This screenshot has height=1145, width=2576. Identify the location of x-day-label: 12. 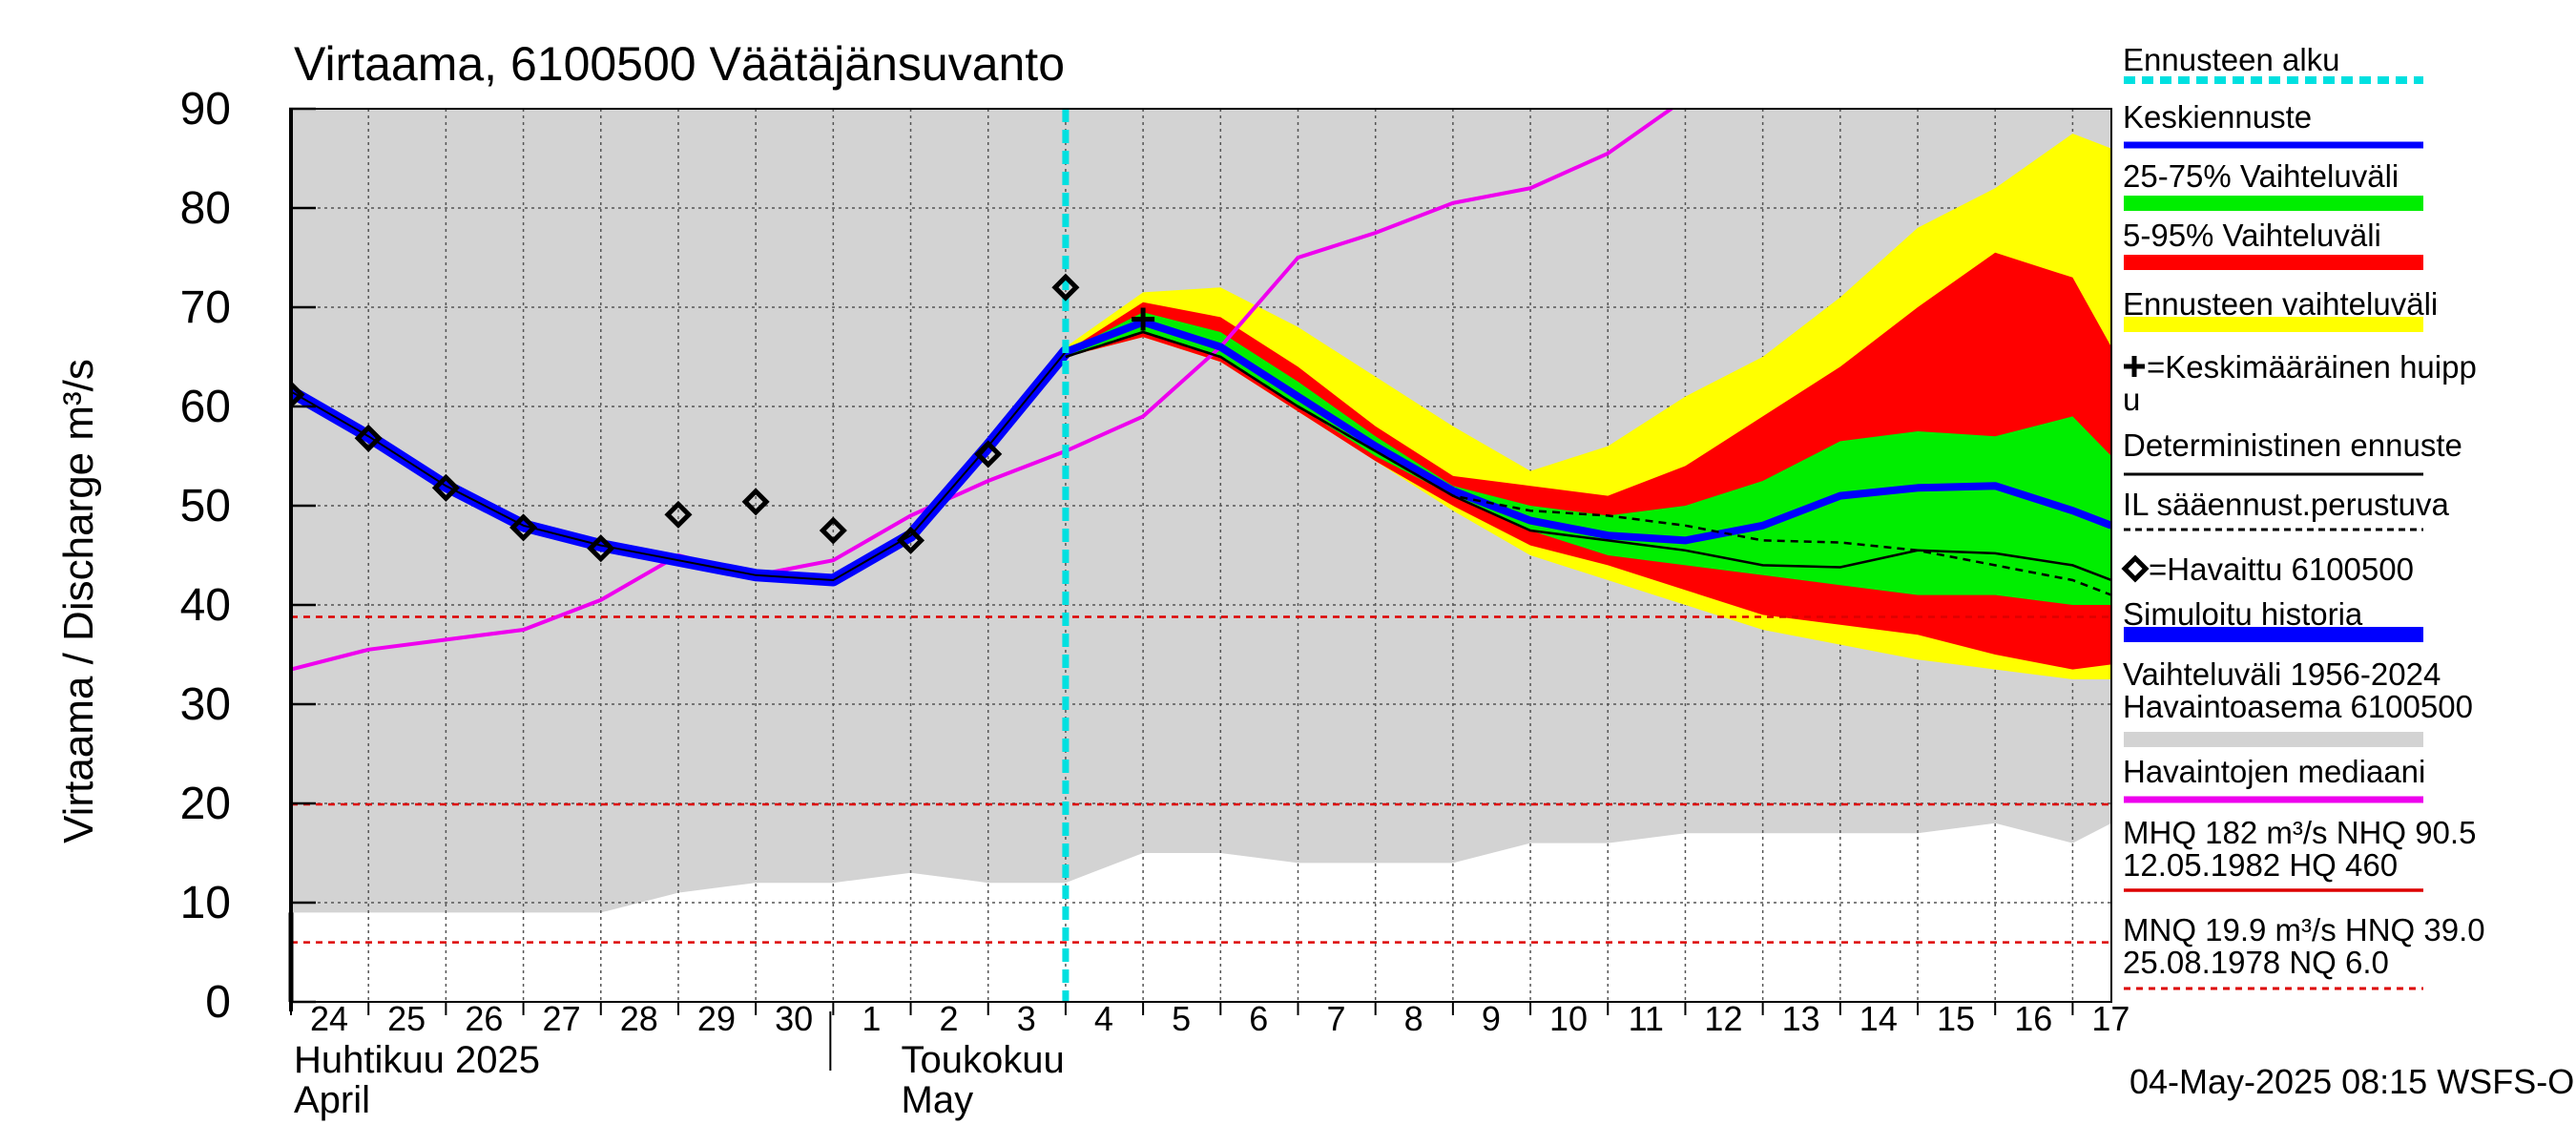
(1723, 1018).